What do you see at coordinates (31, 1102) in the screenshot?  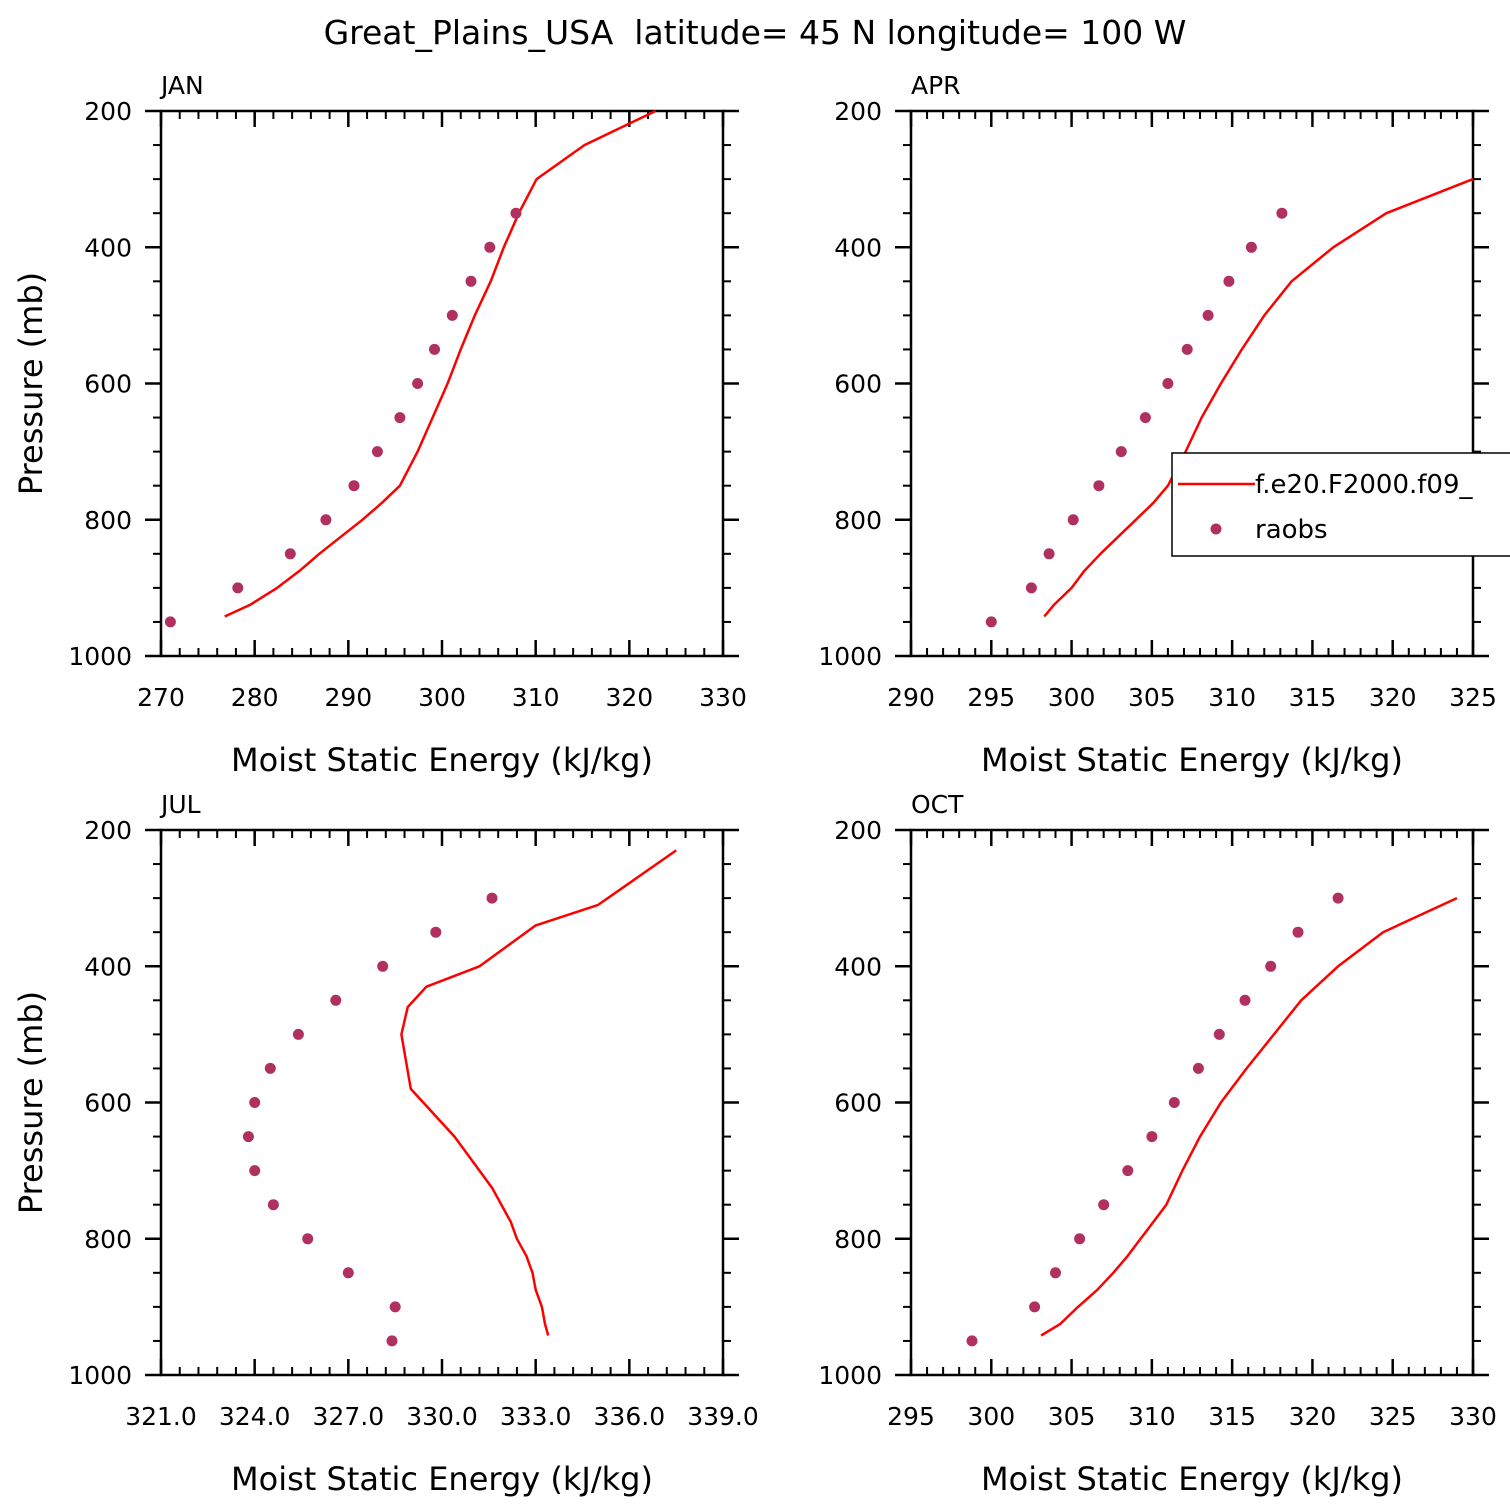 I see `y-axis-label-jul: Pressure (mb)` at bounding box center [31, 1102].